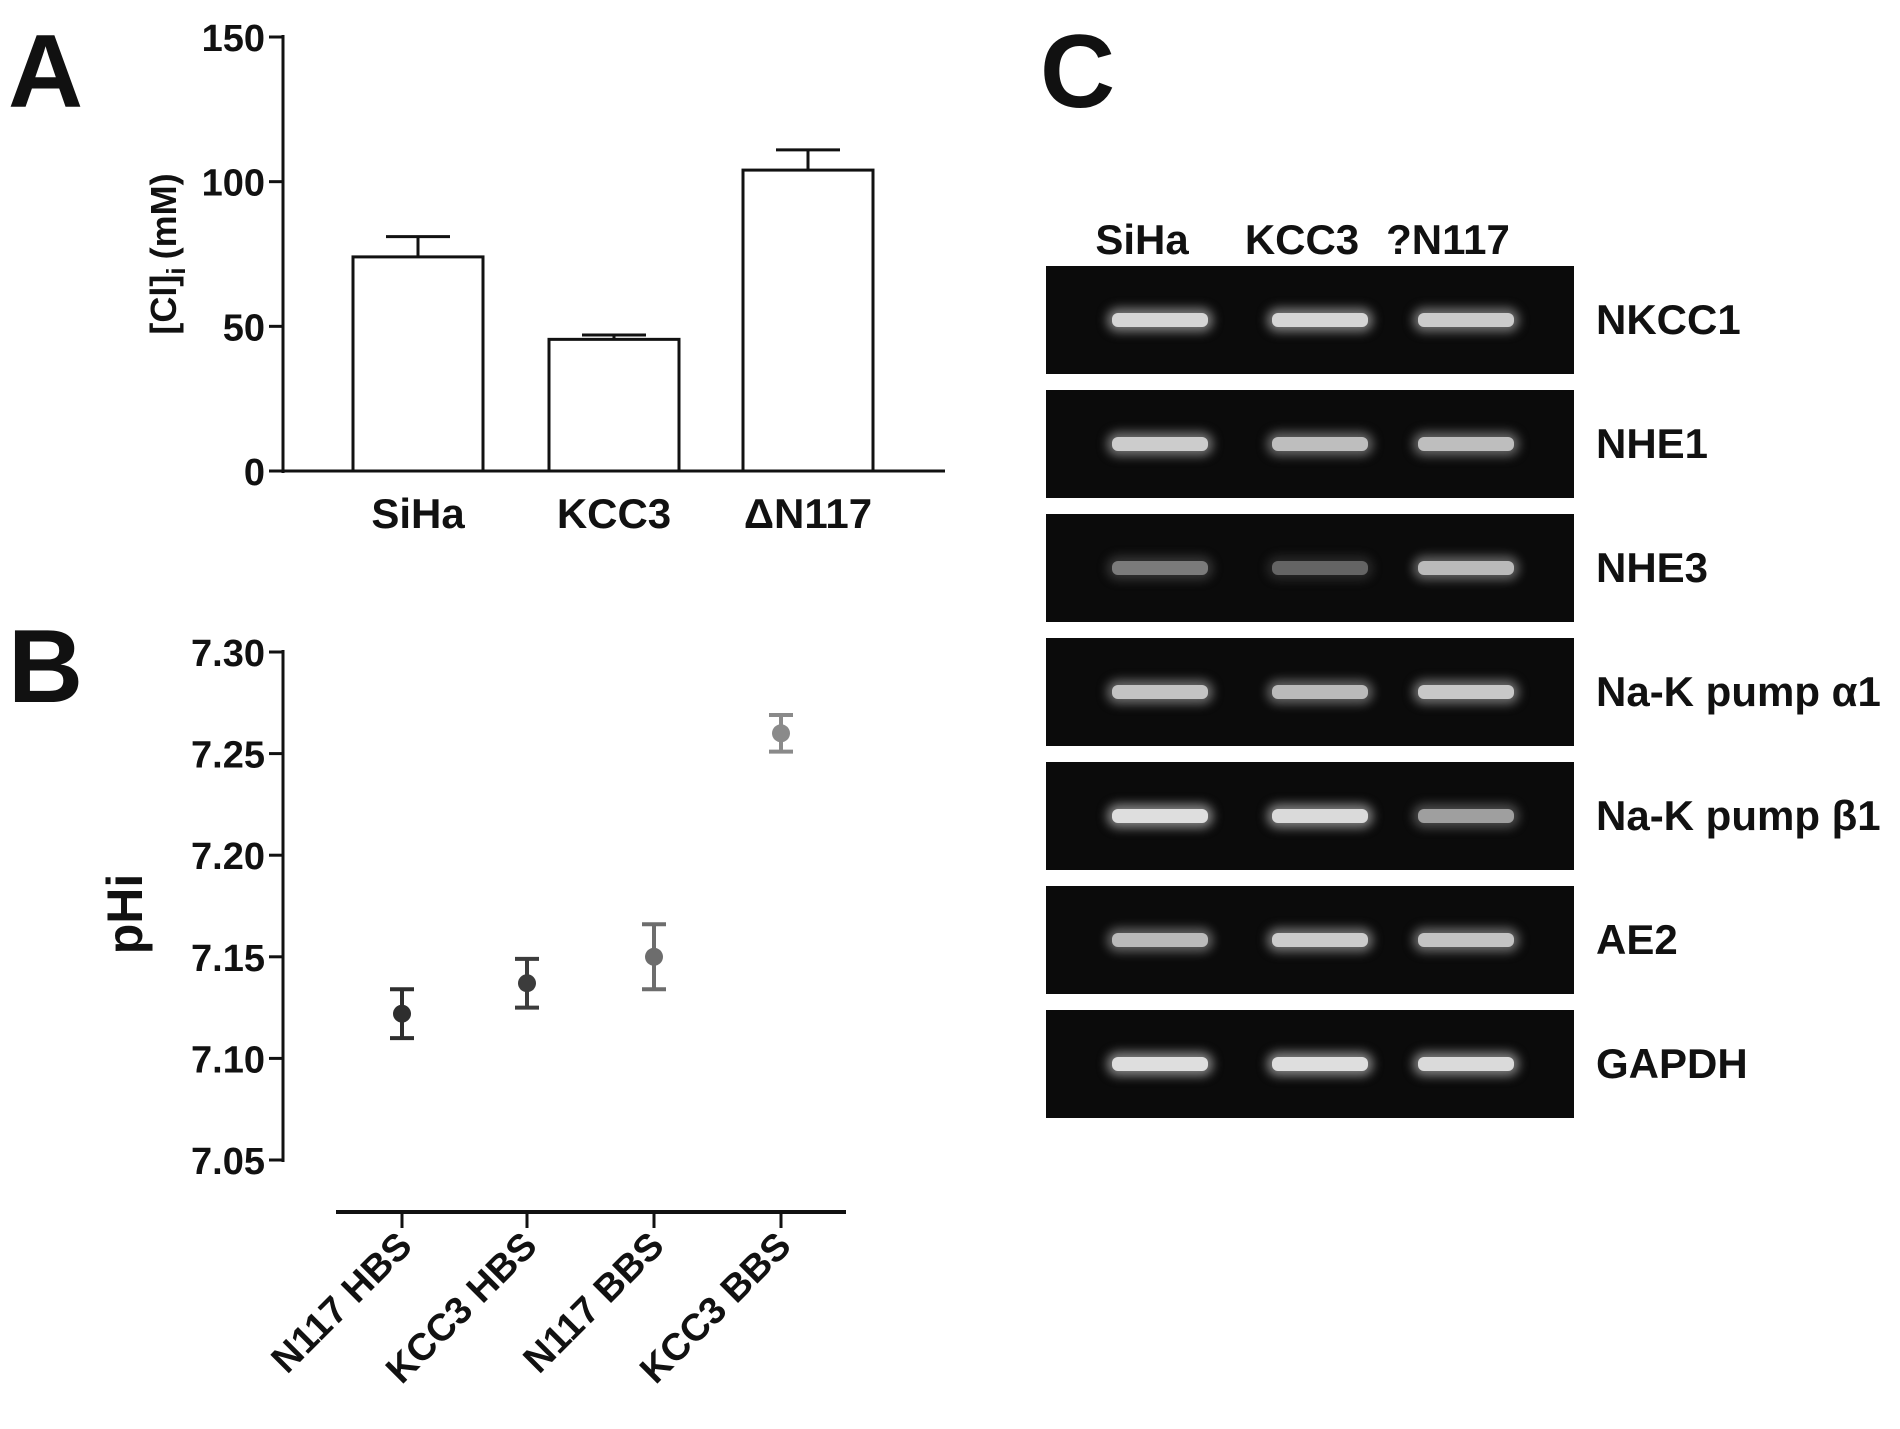 This screenshot has width=1900, height=1429. Describe the element at coordinates (1738, 815) in the screenshot. I see `gene-label: Na-K pump β1` at that location.